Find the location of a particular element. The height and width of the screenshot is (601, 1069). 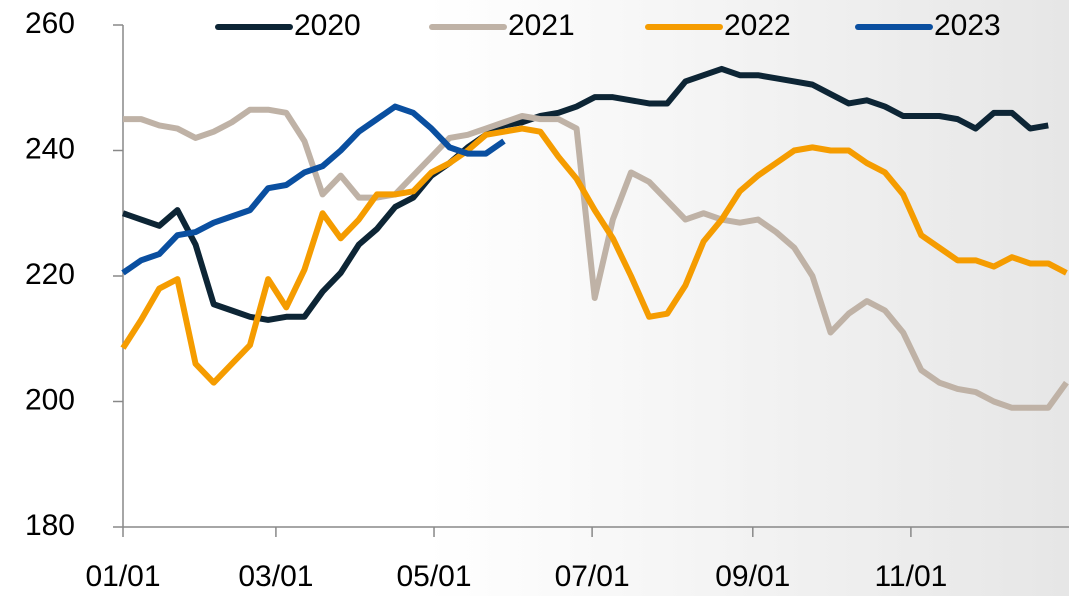

y-tick-label: 240 is located at coordinates (50, 148).